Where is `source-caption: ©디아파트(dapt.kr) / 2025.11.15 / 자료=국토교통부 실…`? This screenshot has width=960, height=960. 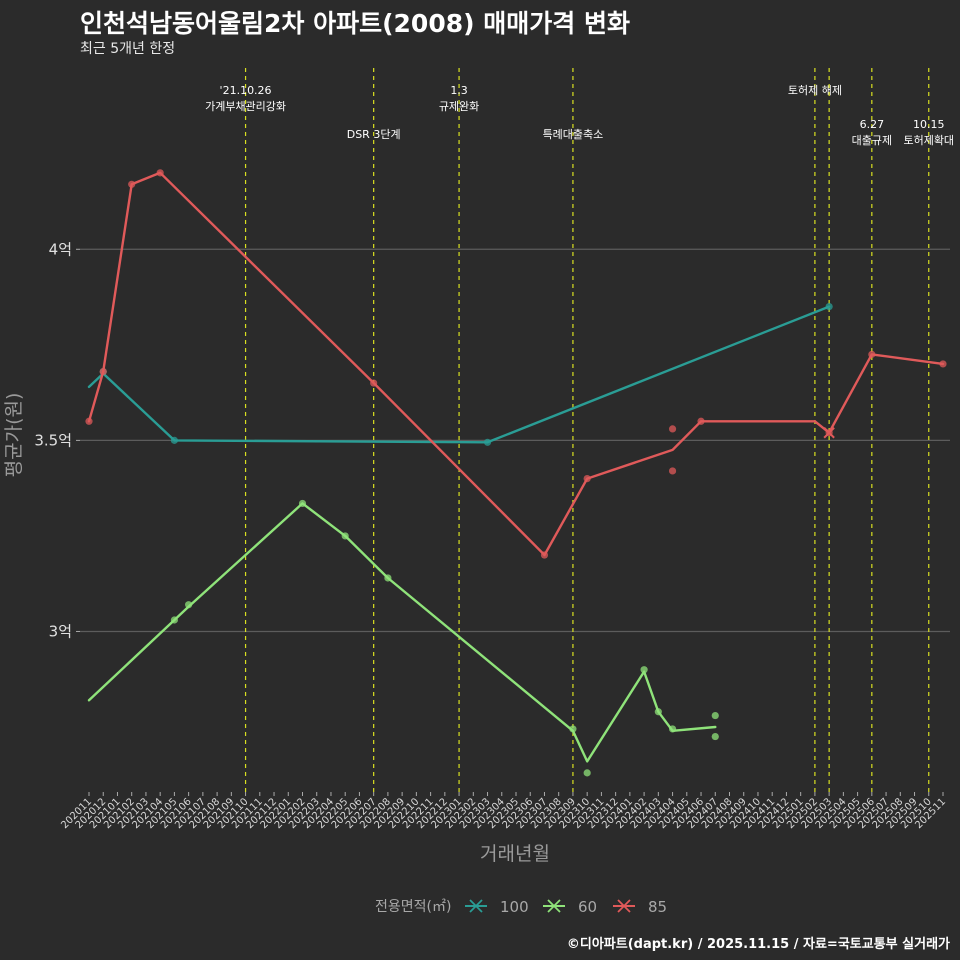 source-caption: ©디아파트(dapt.kr) / 2025.11.15 / 자료=국토교통부 실… is located at coordinates (758, 944).